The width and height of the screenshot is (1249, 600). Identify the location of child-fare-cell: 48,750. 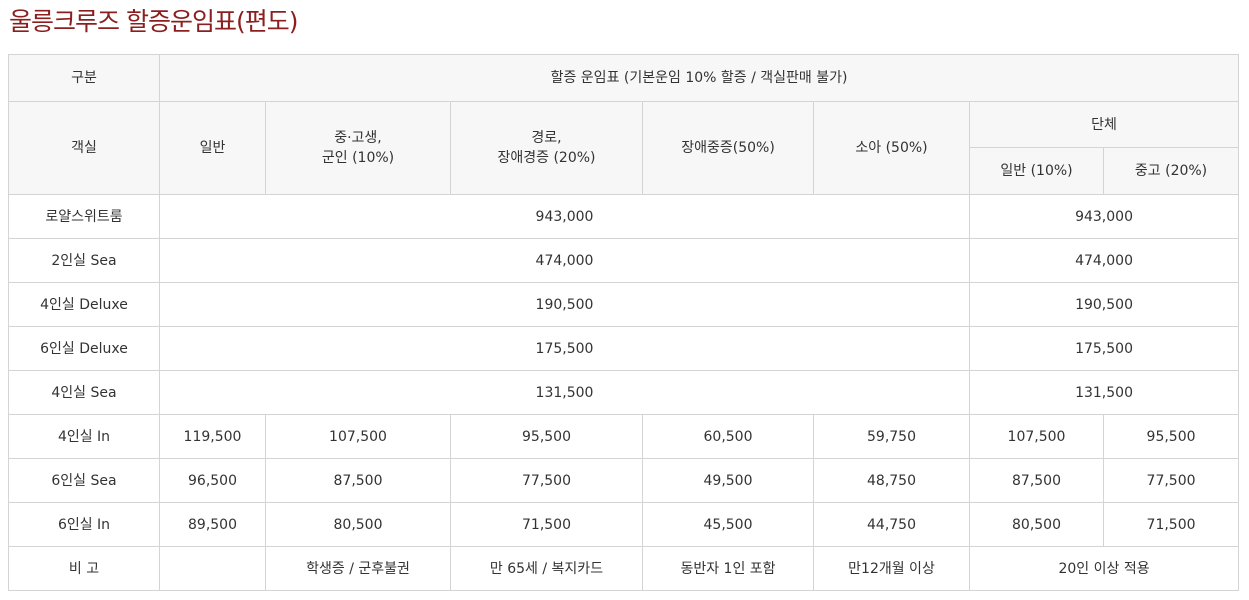
(891, 480).